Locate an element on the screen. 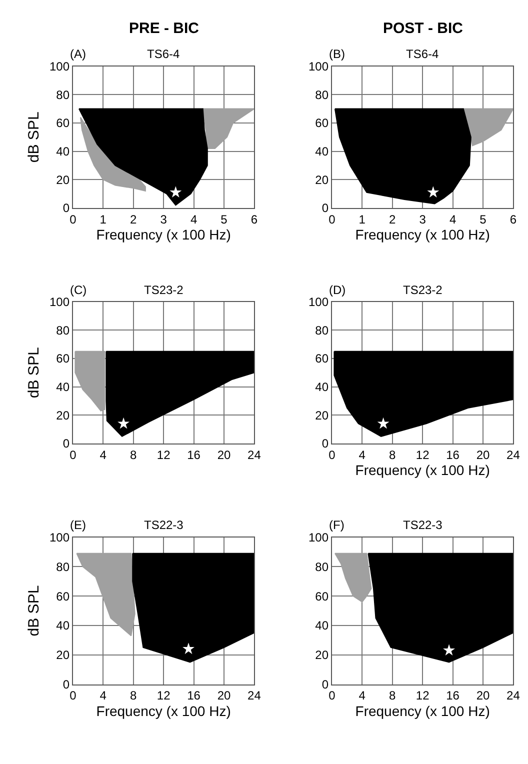  text: (F) is located at coordinates (336, 525).